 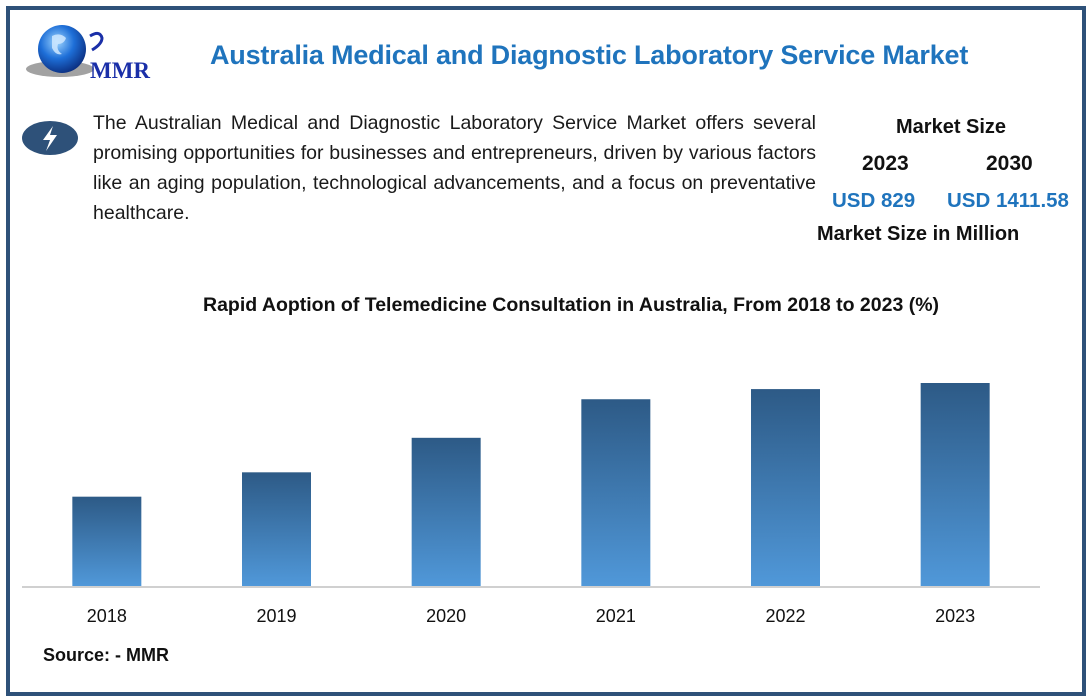 I want to click on x-tick-label: 2021, so click(x=616, y=616).